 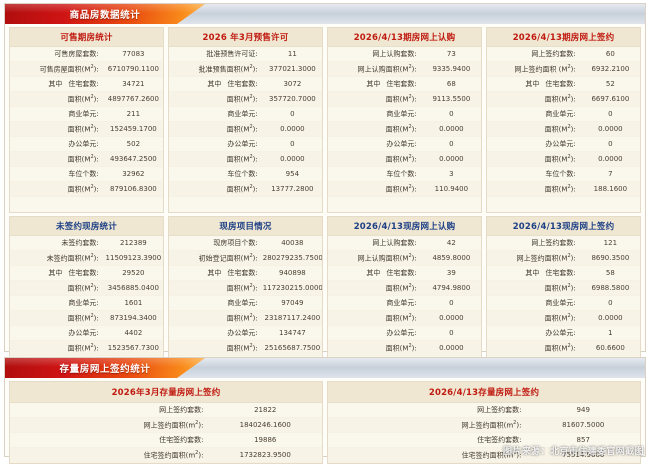 What do you see at coordinates (245, 258) in the screenshot?
I see `stat-row: 初始登记面积(M2): 280279235.7500` at bounding box center [245, 258].